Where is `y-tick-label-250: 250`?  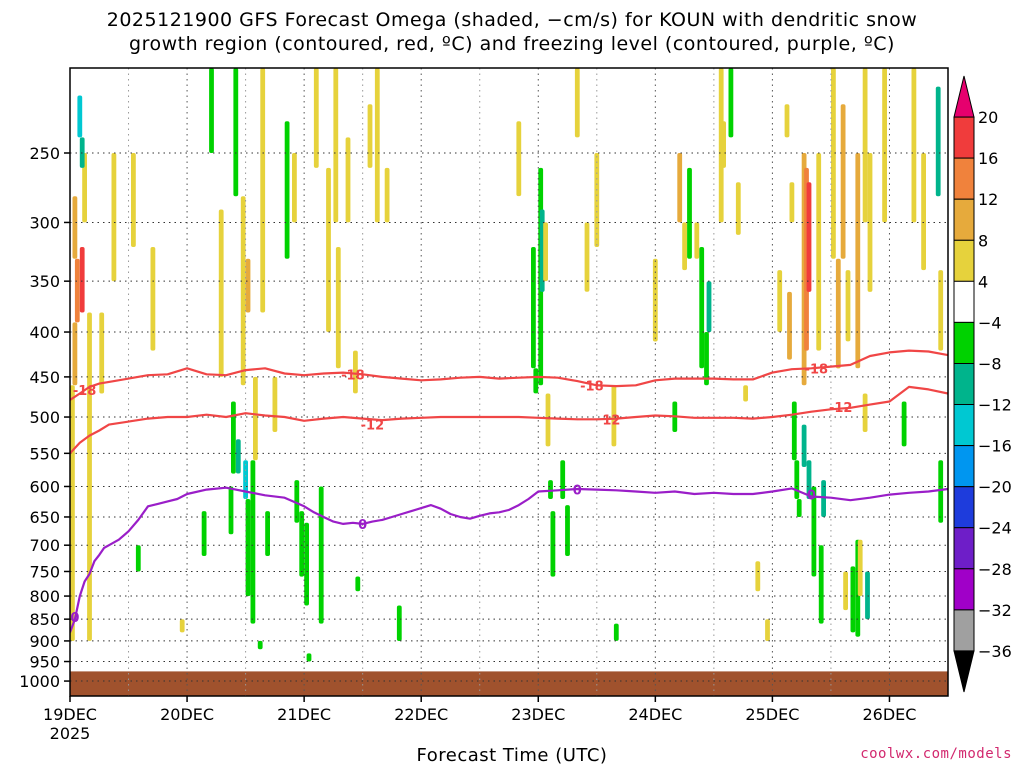 y-tick-label-250: 250 is located at coordinates (44, 153).